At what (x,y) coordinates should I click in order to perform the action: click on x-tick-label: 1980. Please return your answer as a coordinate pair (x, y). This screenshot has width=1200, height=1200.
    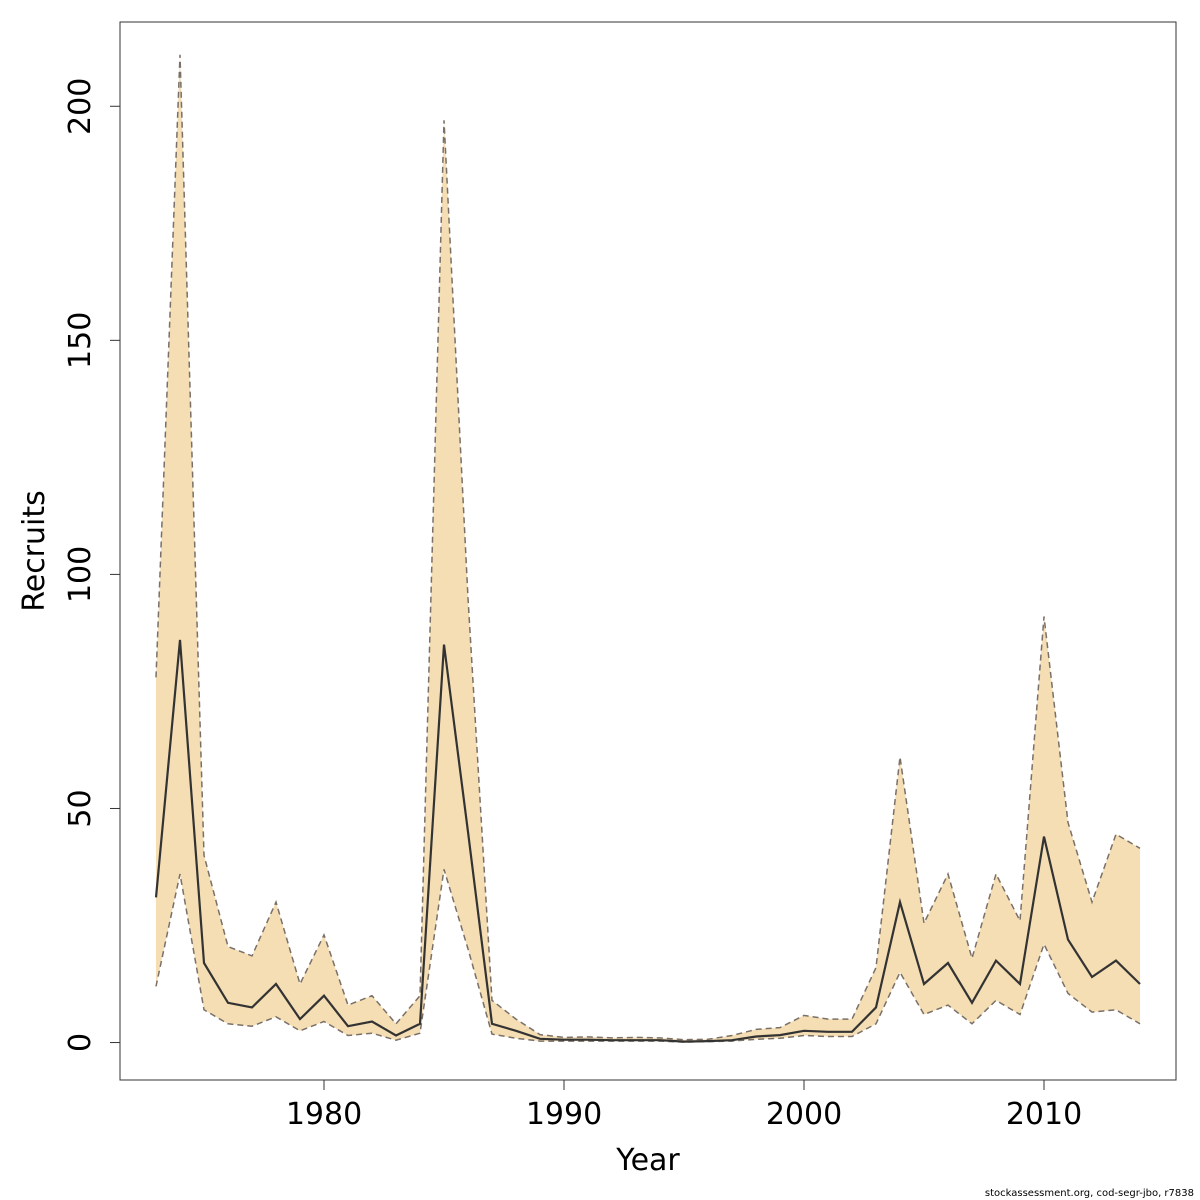
    Looking at the image, I should click on (324, 1114).